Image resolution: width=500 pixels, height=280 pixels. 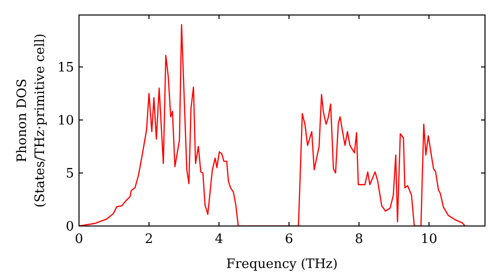 What do you see at coordinates (65, 68) in the screenshot?
I see `y-tick-label: 15` at bounding box center [65, 68].